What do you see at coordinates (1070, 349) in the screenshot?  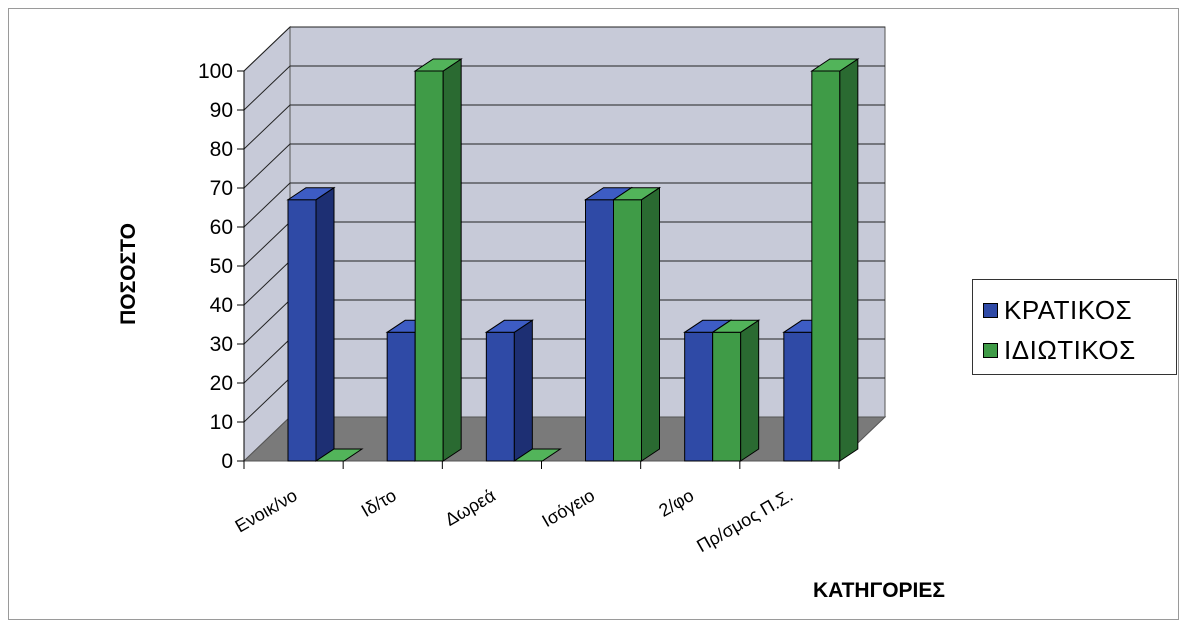 I see `legend-label-idiotikos: ΙΔΙΩΤΙΚΟΣ` at bounding box center [1070, 349].